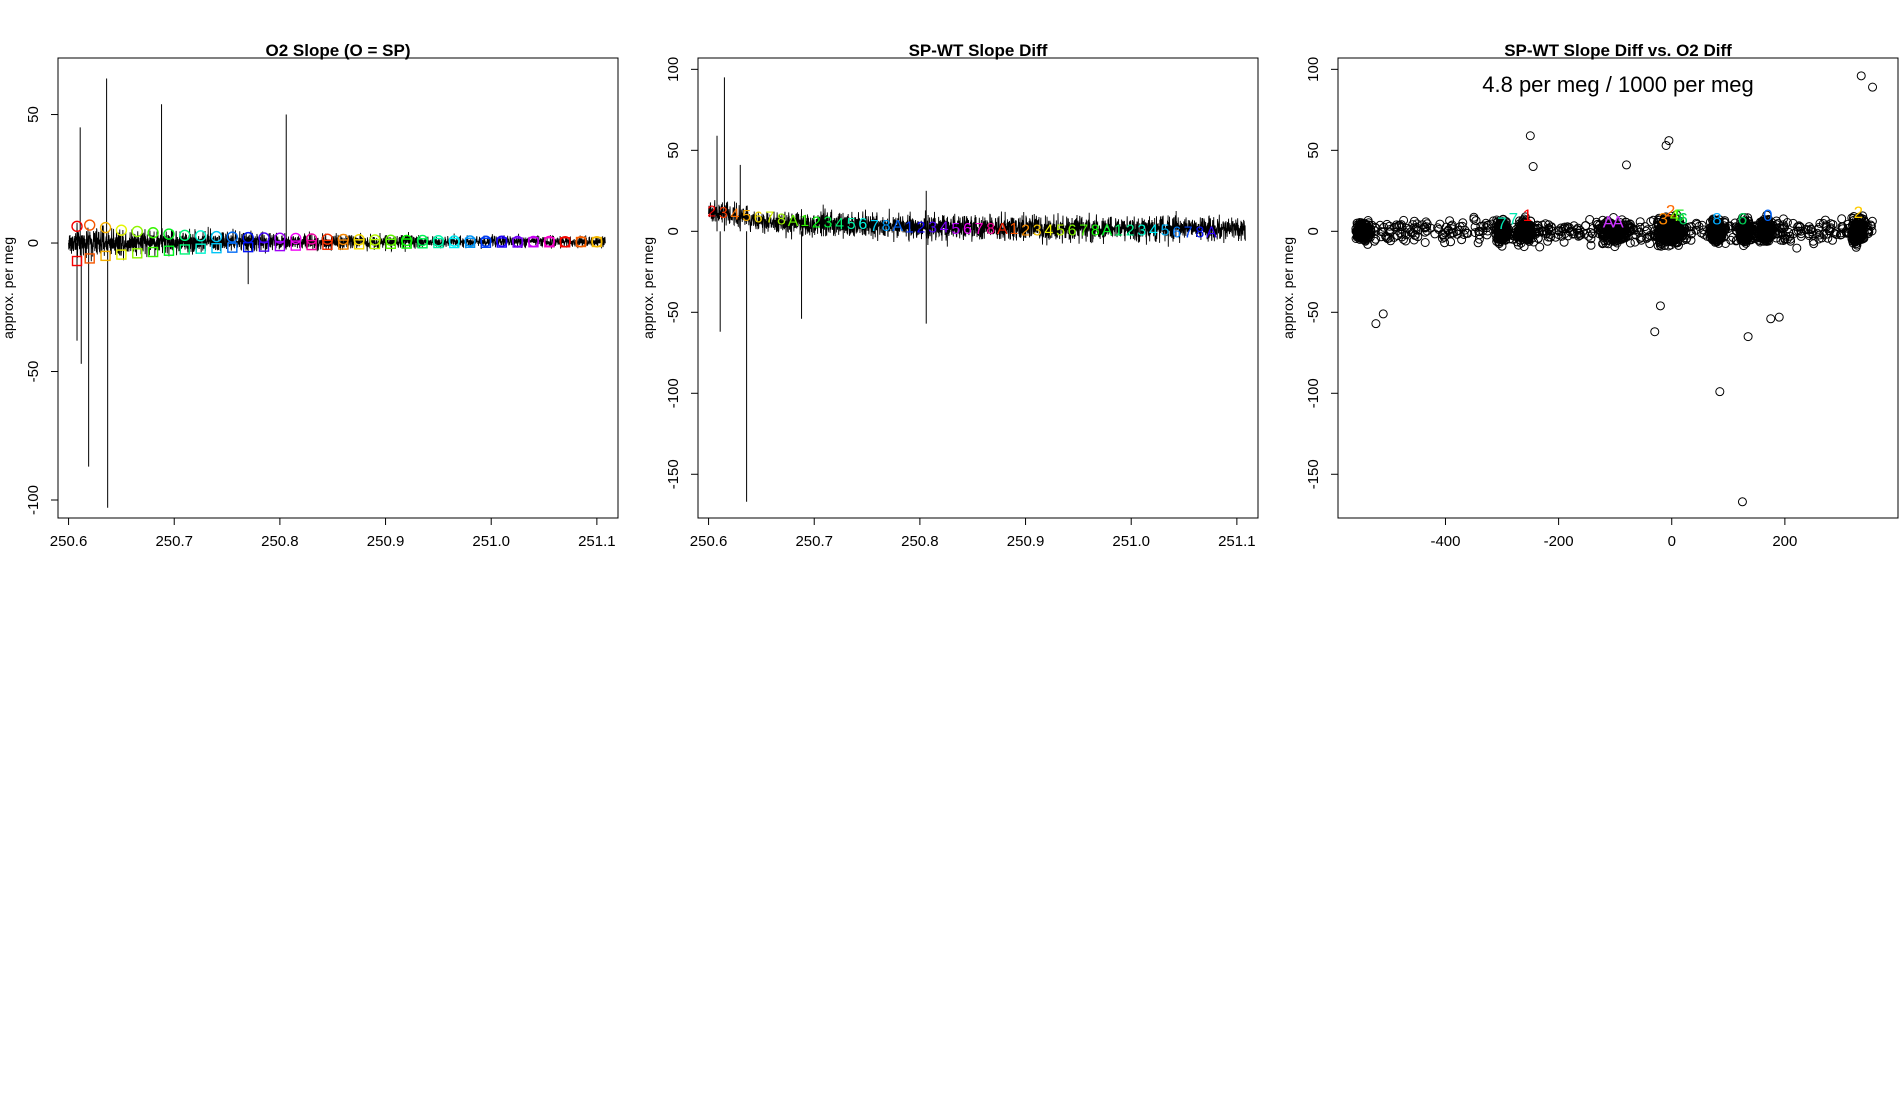 The width and height of the screenshot is (1900, 1100). I want to click on cluster-label: 7, so click(1501, 223).